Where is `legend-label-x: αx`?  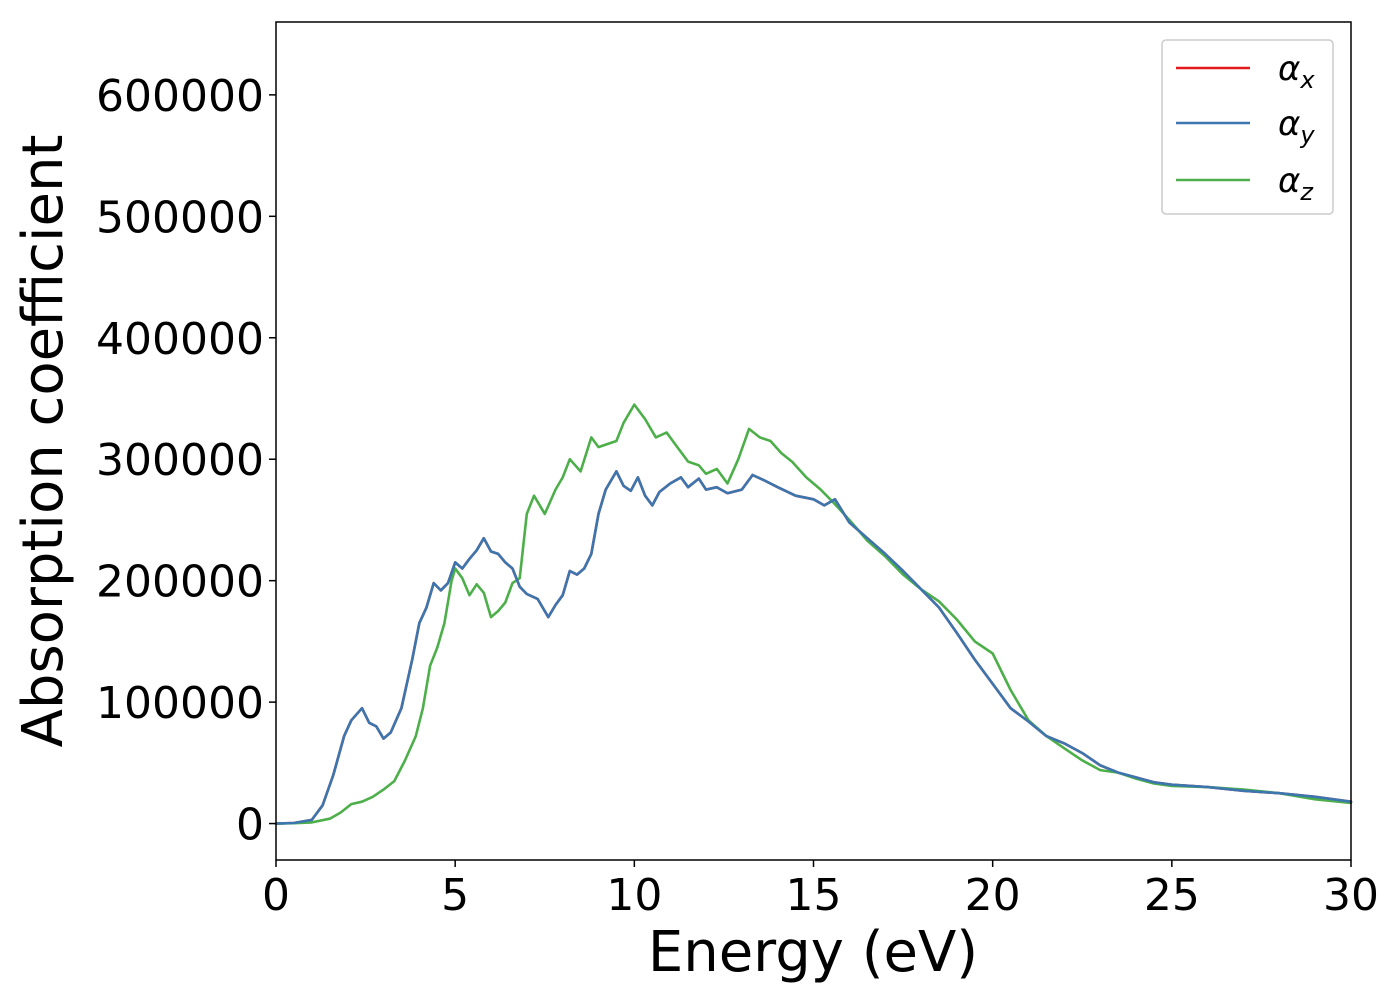
legend-label-x: αx is located at coordinates (1296, 71).